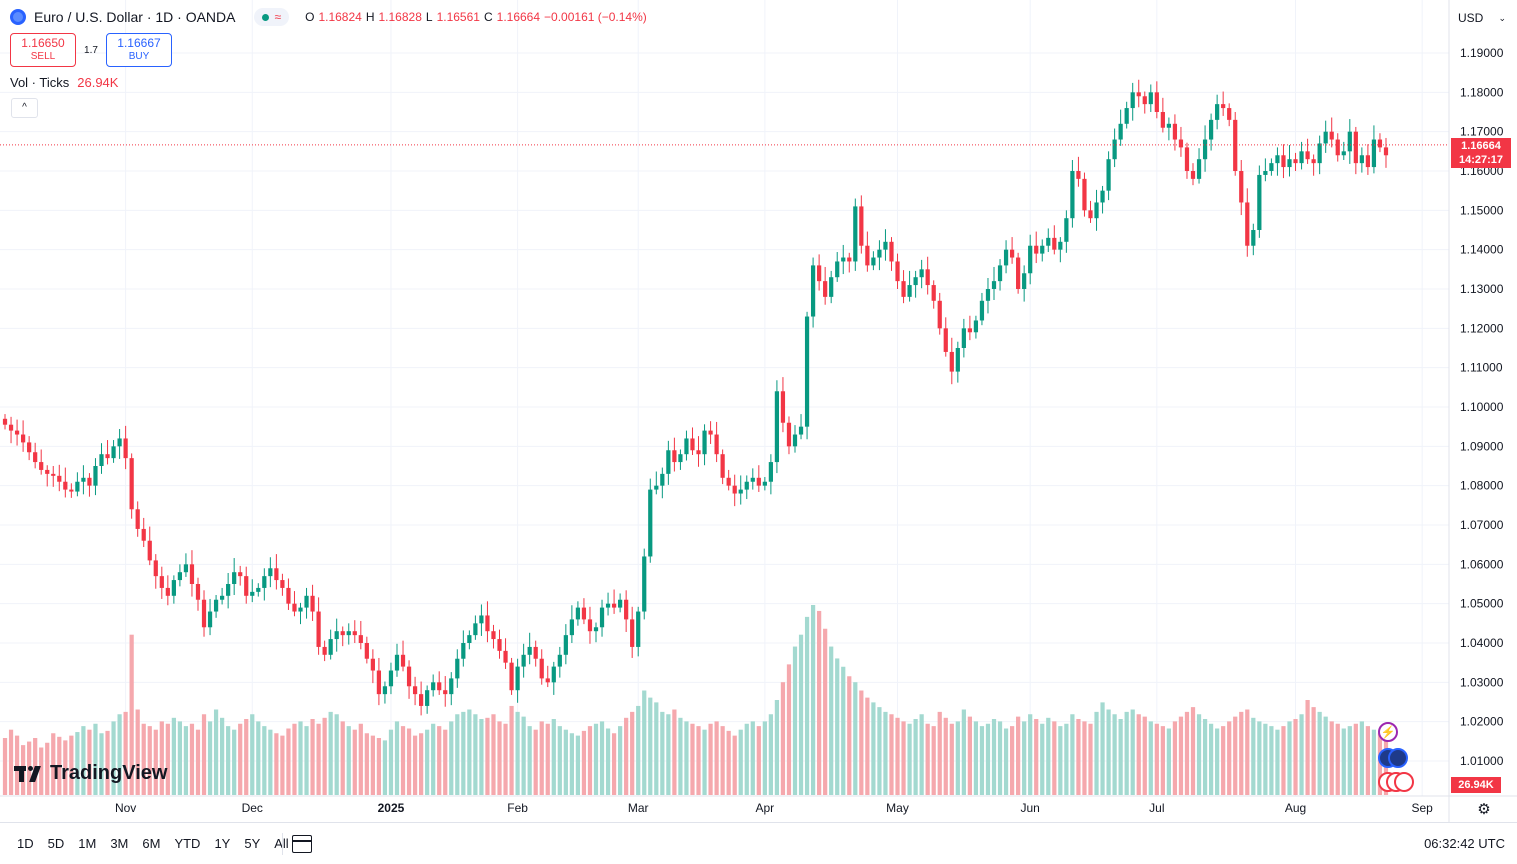 Image resolution: width=1517 pixels, height=864 pixels. What do you see at coordinates (151, 843) in the screenshot?
I see `range-6m: 6M` at bounding box center [151, 843].